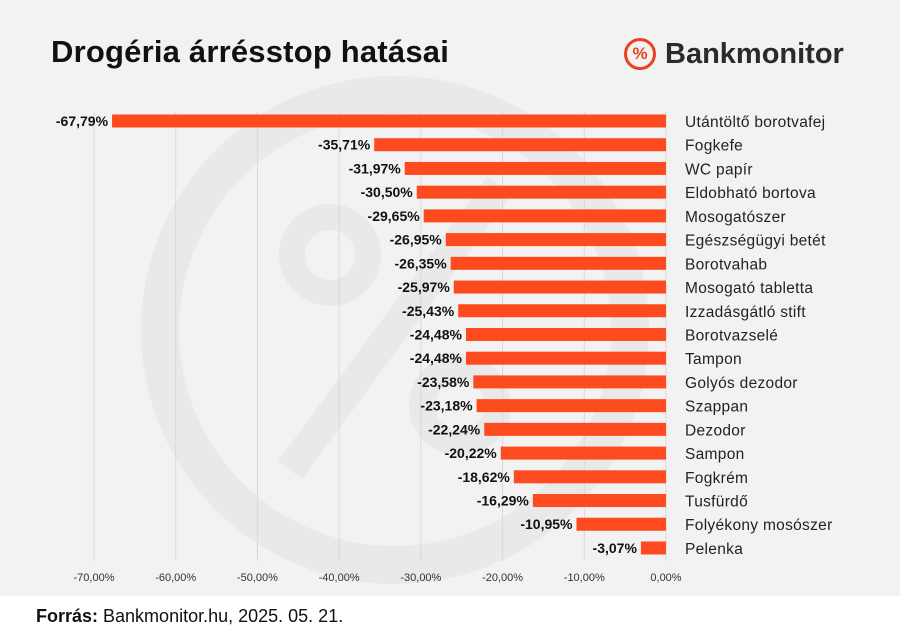  Describe the element at coordinates (741, 383) in the screenshot. I see `category-label: Golyós dezodor` at that location.